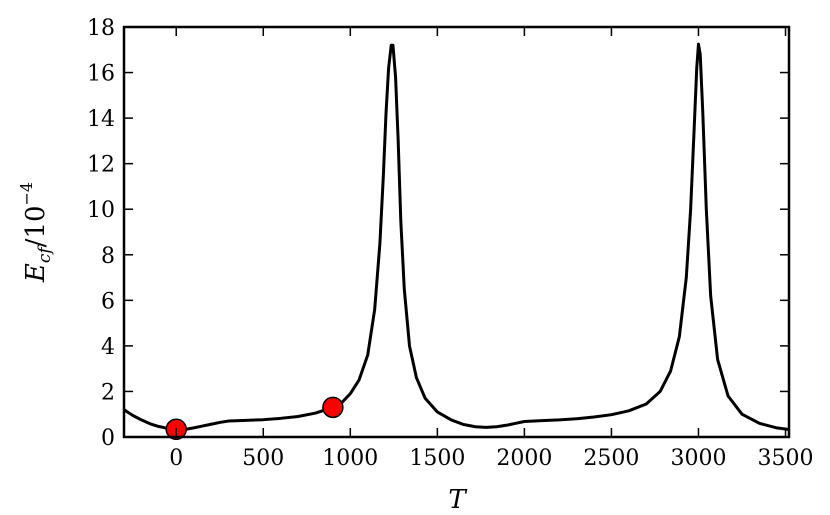 This screenshot has width=830, height=515. Describe the element at coordinates (101, 165) in the screenshot. I see `y-tick-label: 12` at that location.